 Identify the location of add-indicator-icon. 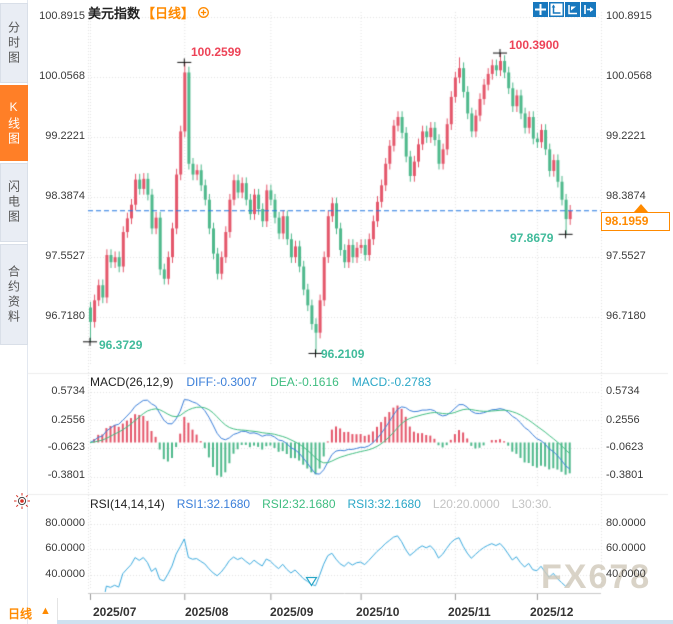
(203, 12).